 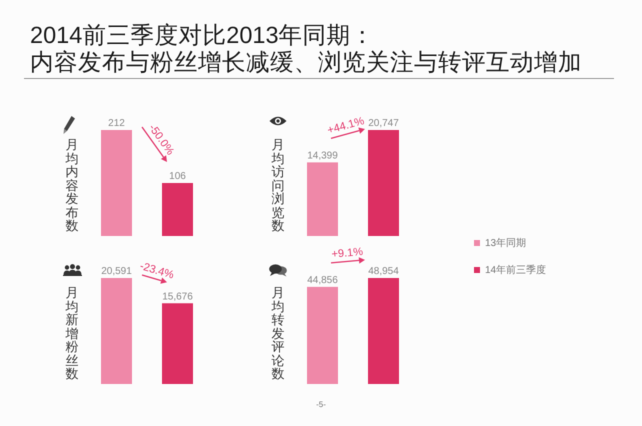 I want to click on annotation: -23.4%, so click(x=157, y=271).